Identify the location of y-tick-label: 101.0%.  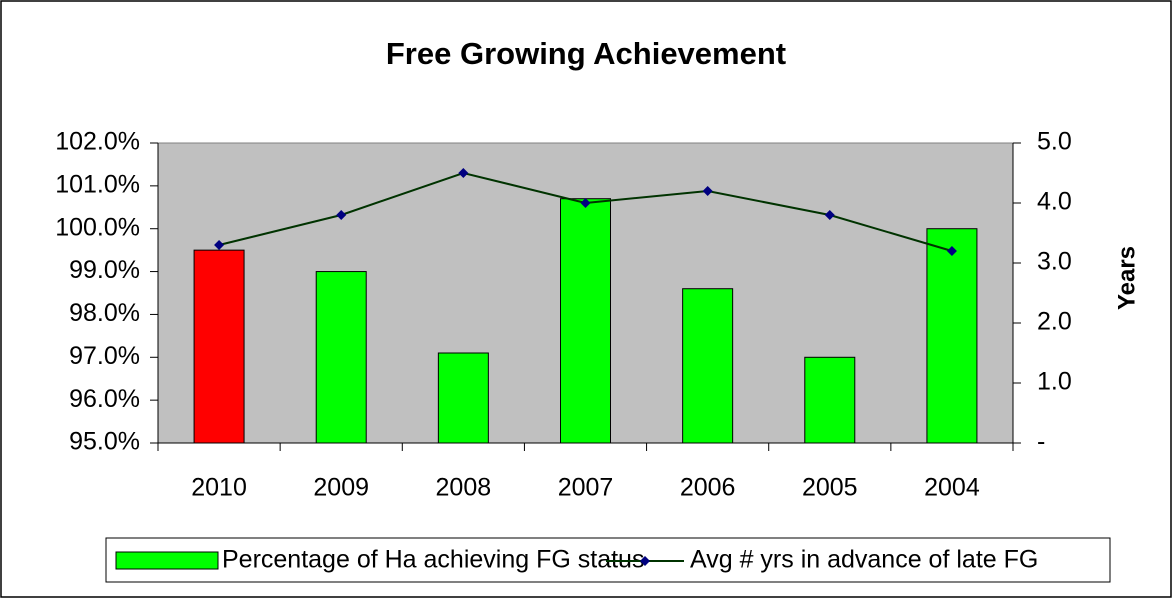
(97, 184).